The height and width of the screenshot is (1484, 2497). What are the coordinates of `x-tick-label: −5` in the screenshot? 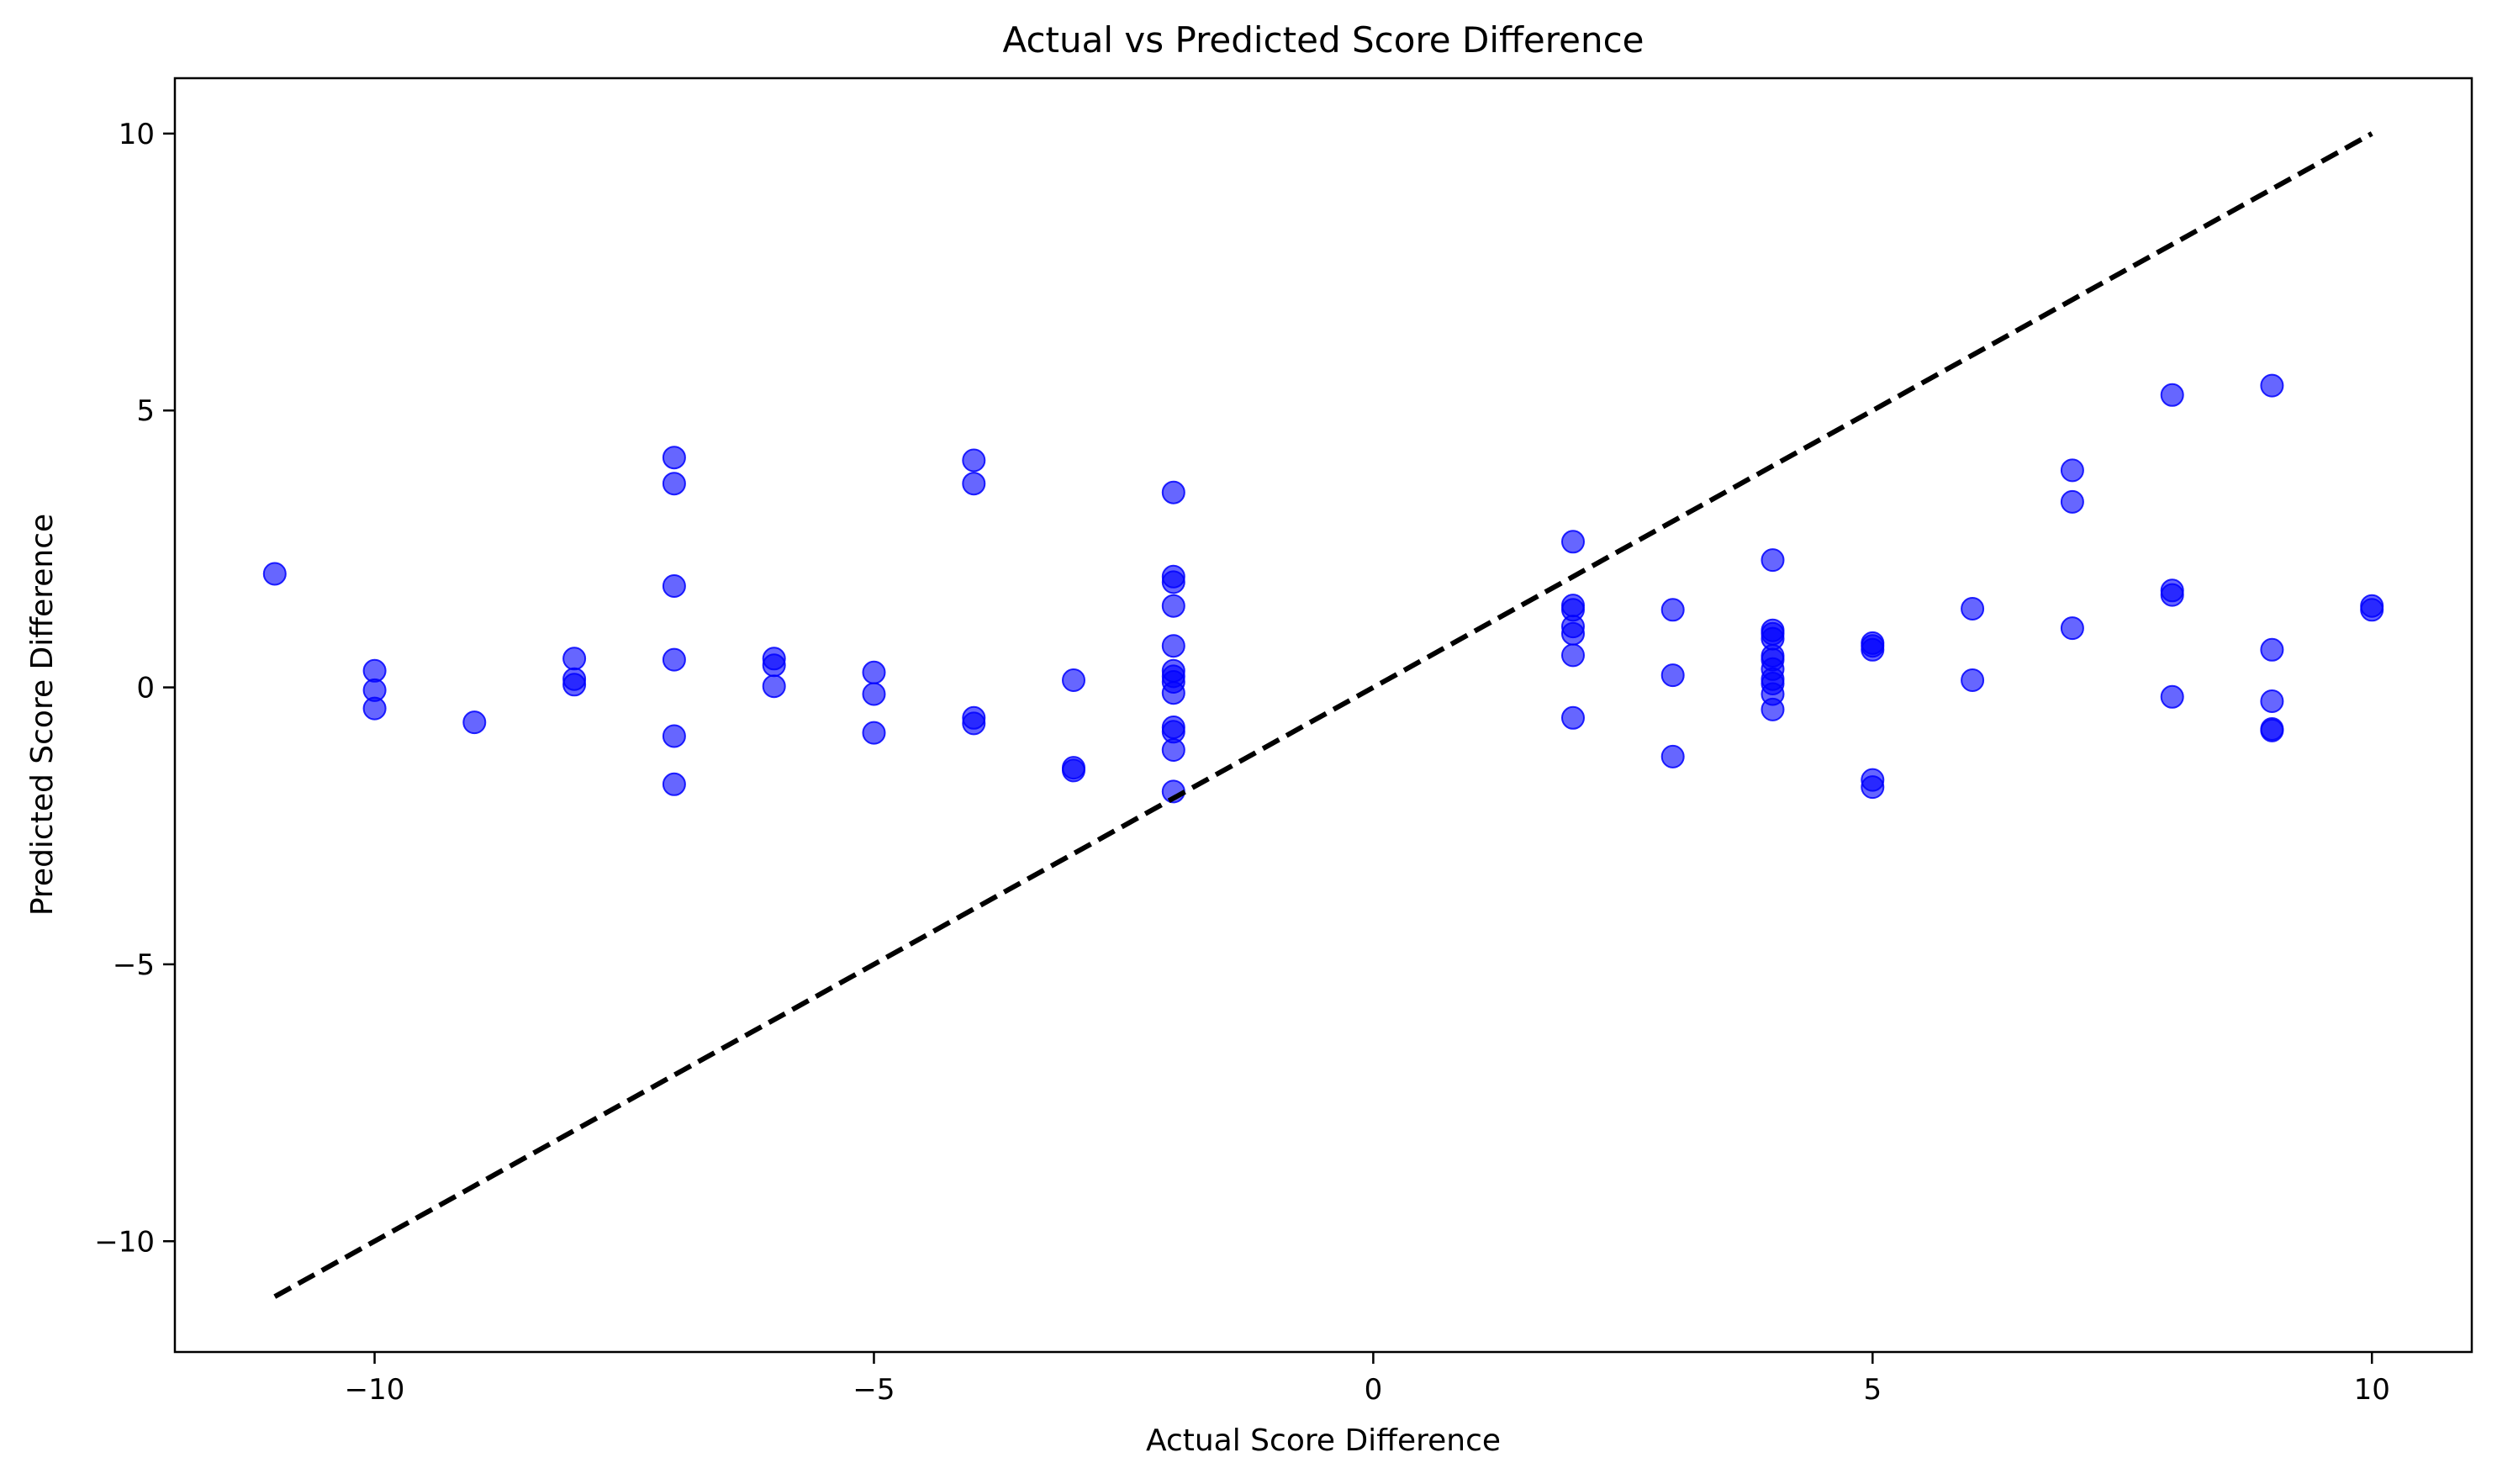 It's located at (874, 1390).